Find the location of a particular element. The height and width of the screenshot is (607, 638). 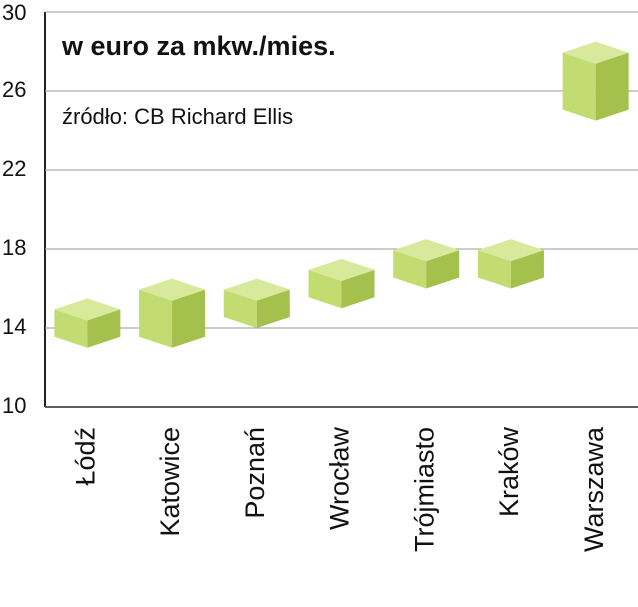

x-tick-label: Łódź is located at coordinates (85, 456).